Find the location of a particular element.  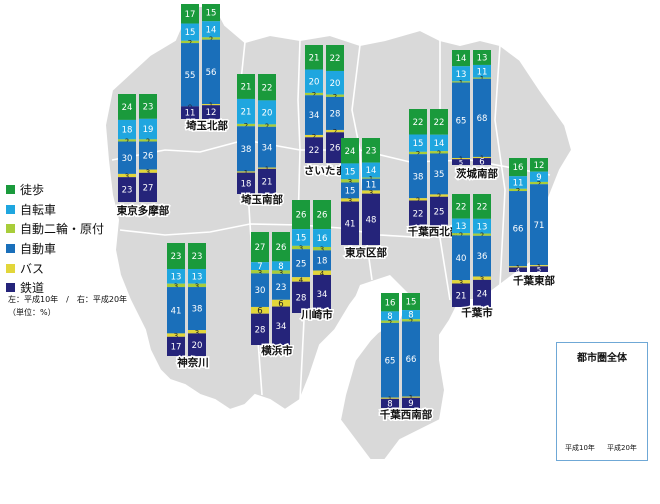

bar-value-label: 66 is located at coordinates (518, 230).